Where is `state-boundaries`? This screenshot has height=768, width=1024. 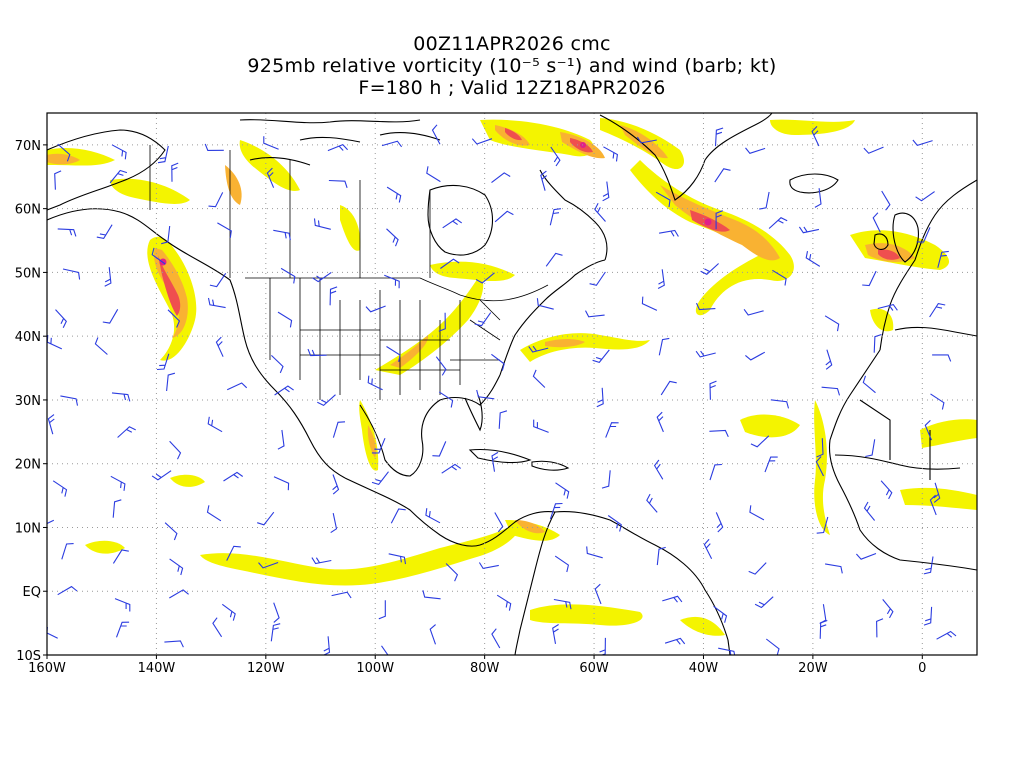 state-boundaries is located at coordinates (349, 272).